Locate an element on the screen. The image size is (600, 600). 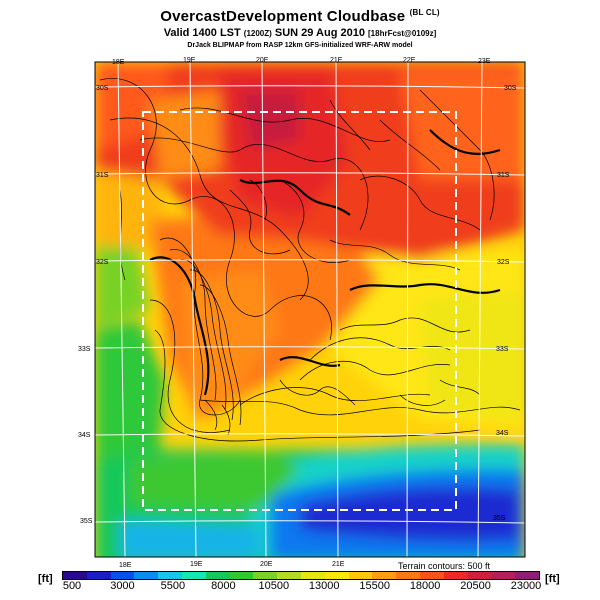
lat-label-left: 32S is located at coordinates (102, 262).